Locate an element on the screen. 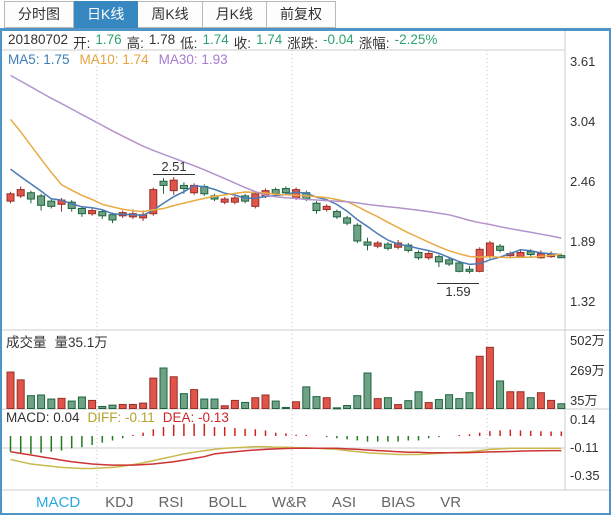 The width and height of the screenshot is (611, 515). indicator-tab-asi: ASI is located at coordinates (344, 502).